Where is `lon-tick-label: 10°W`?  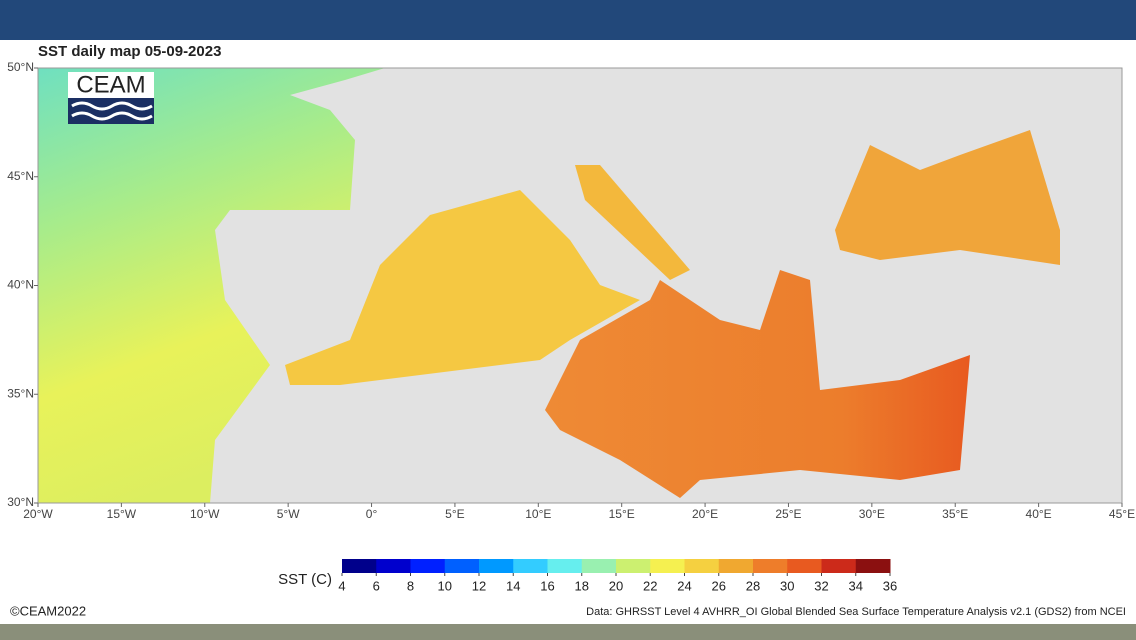 lon-tick-label: 10°W is located at coordinates (205, 514).